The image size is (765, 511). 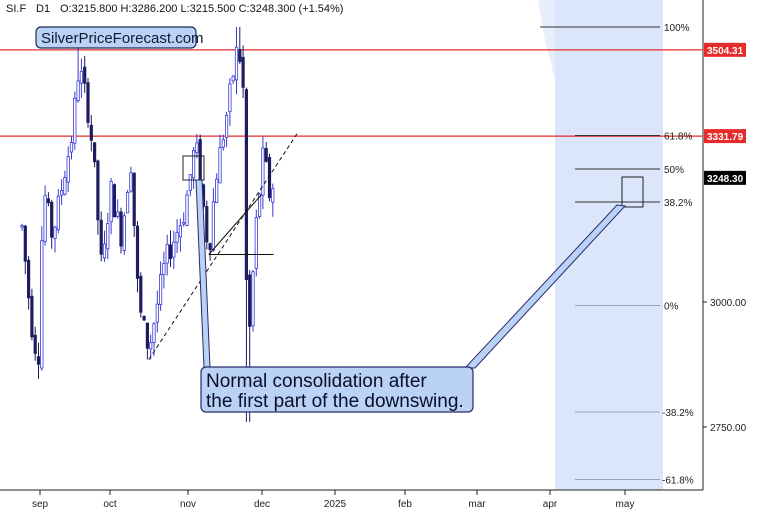 What do you see at coordinates (122, 38) in the screenshot?
I see `watermark-text: SilverPriceForecast.com` at bounding box center [122, 38].